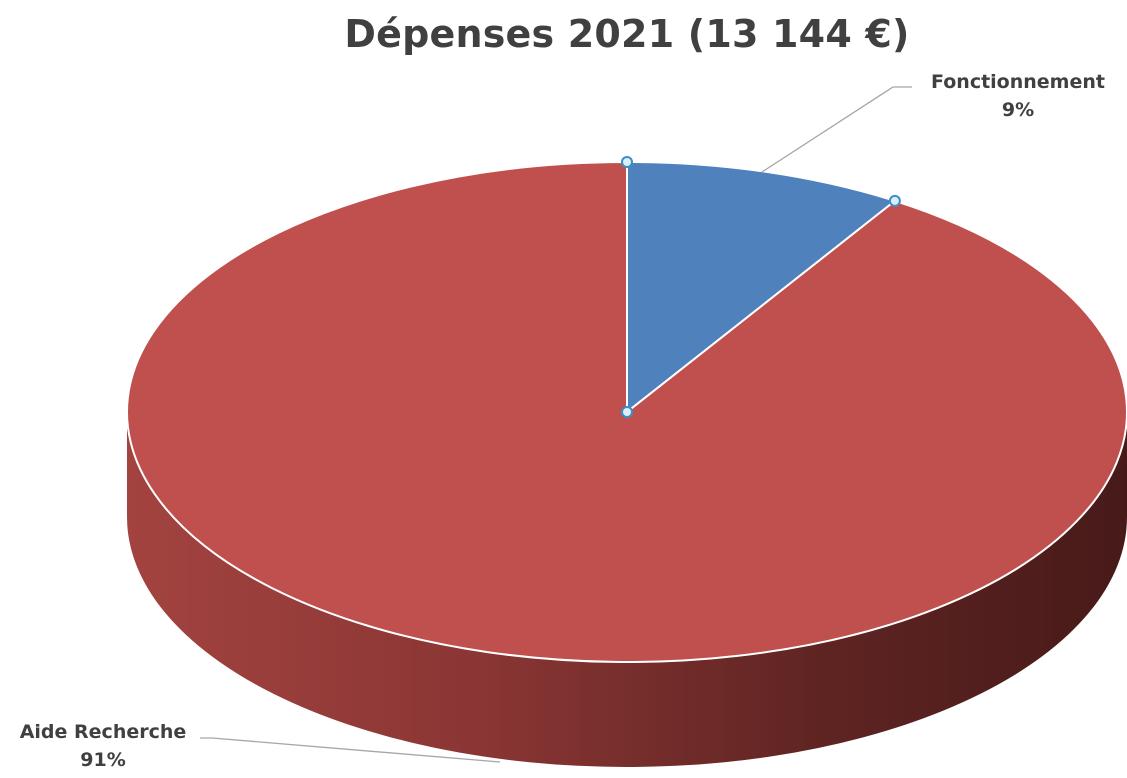  What do you see at coordinates (103, 732) in the screenshot?
I see `data-label-aide-recherche-name: Aide Recherche` at bounding box center [103, 732].